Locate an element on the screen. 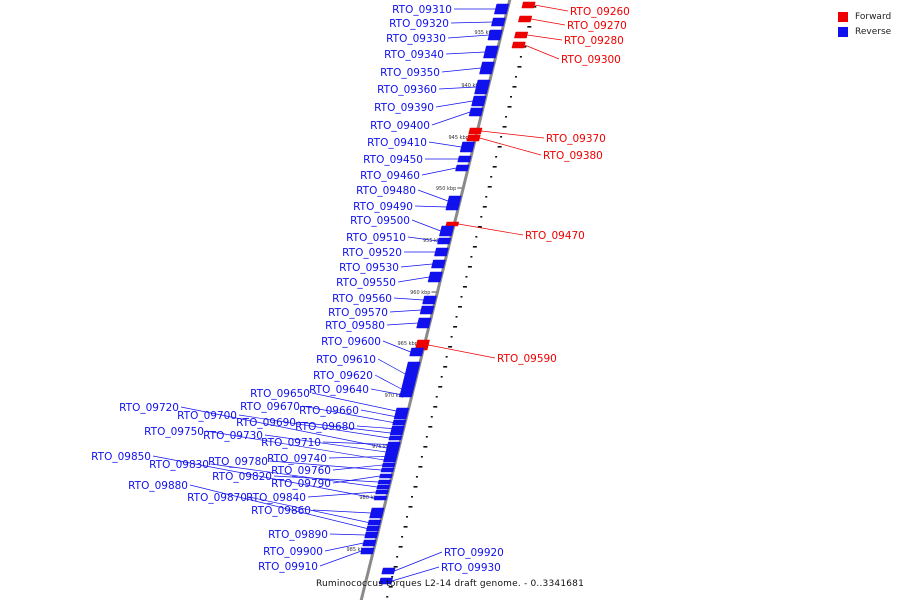  gene-label: RTO_09850 is located at coordinates (121, 457).